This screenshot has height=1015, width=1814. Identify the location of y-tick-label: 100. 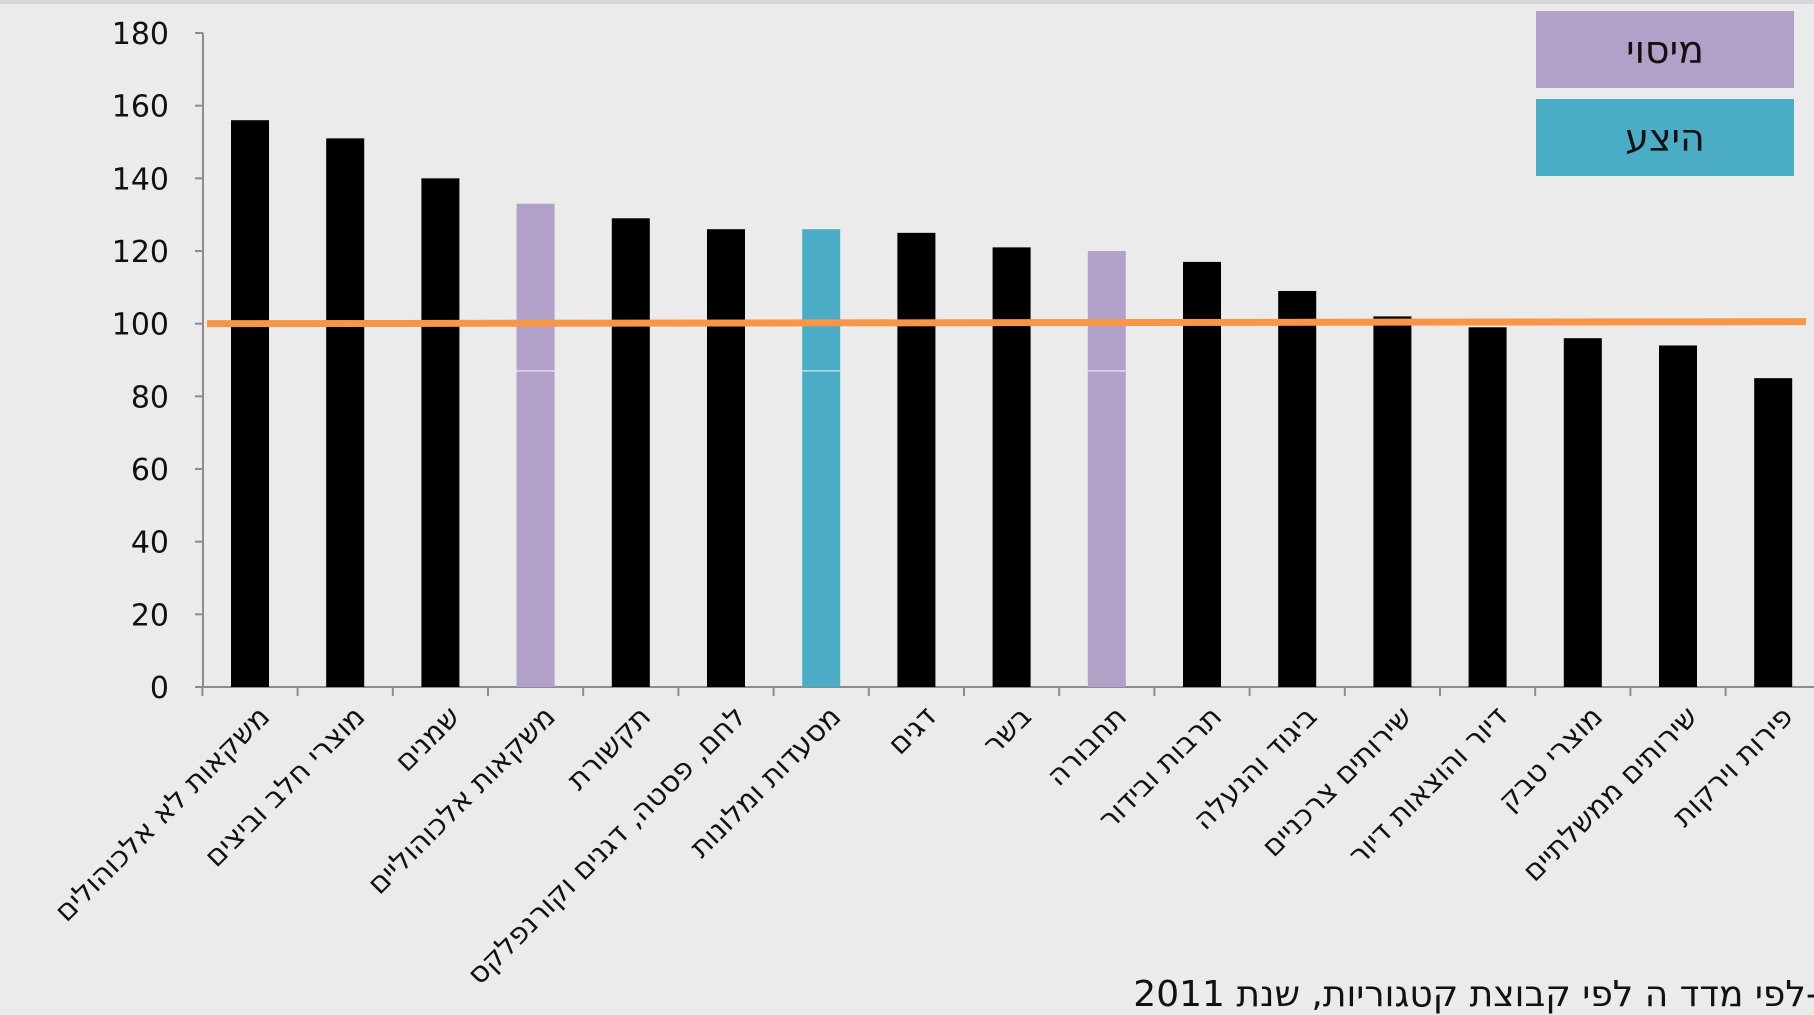
(140, 325).